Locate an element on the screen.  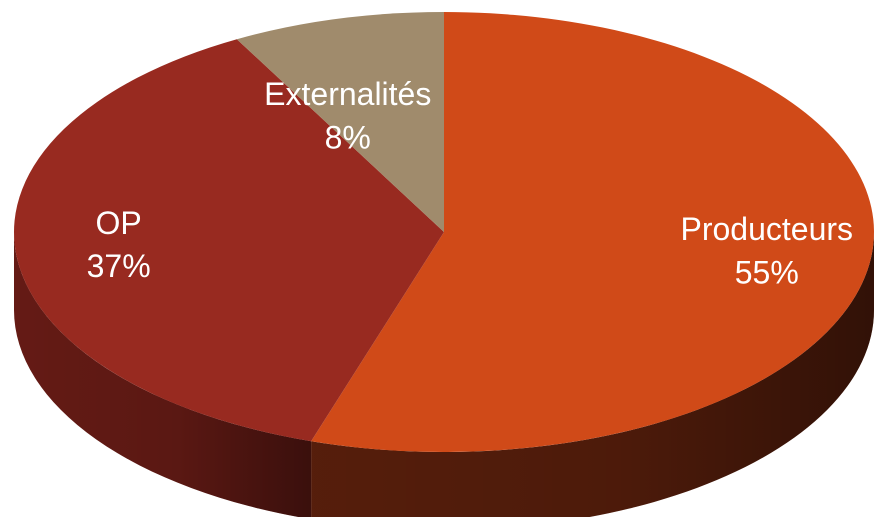
pie-label-producteurs: Producteurs 55% is located at coordinates (767, 250).